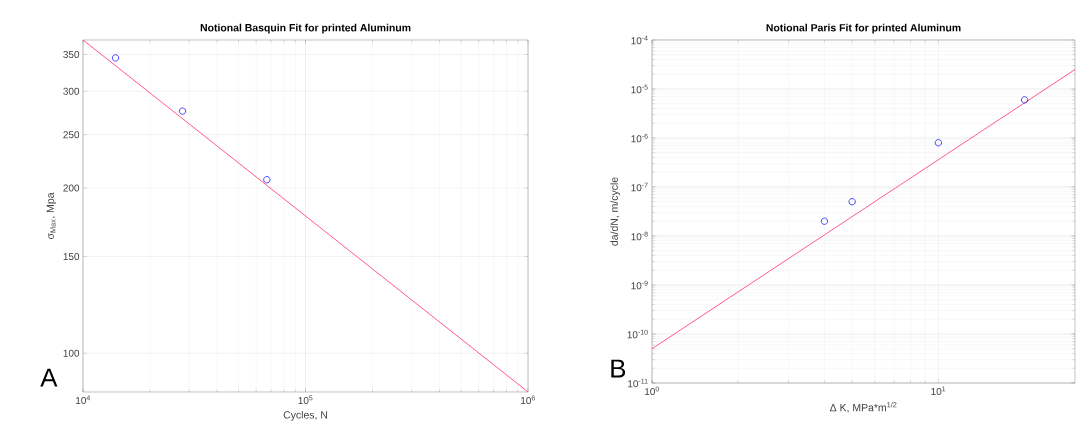 The width and height of the screenshot is (1084, 439). I want to click on y-axis-title: da/dN, m/cycle, so click(615, 211).